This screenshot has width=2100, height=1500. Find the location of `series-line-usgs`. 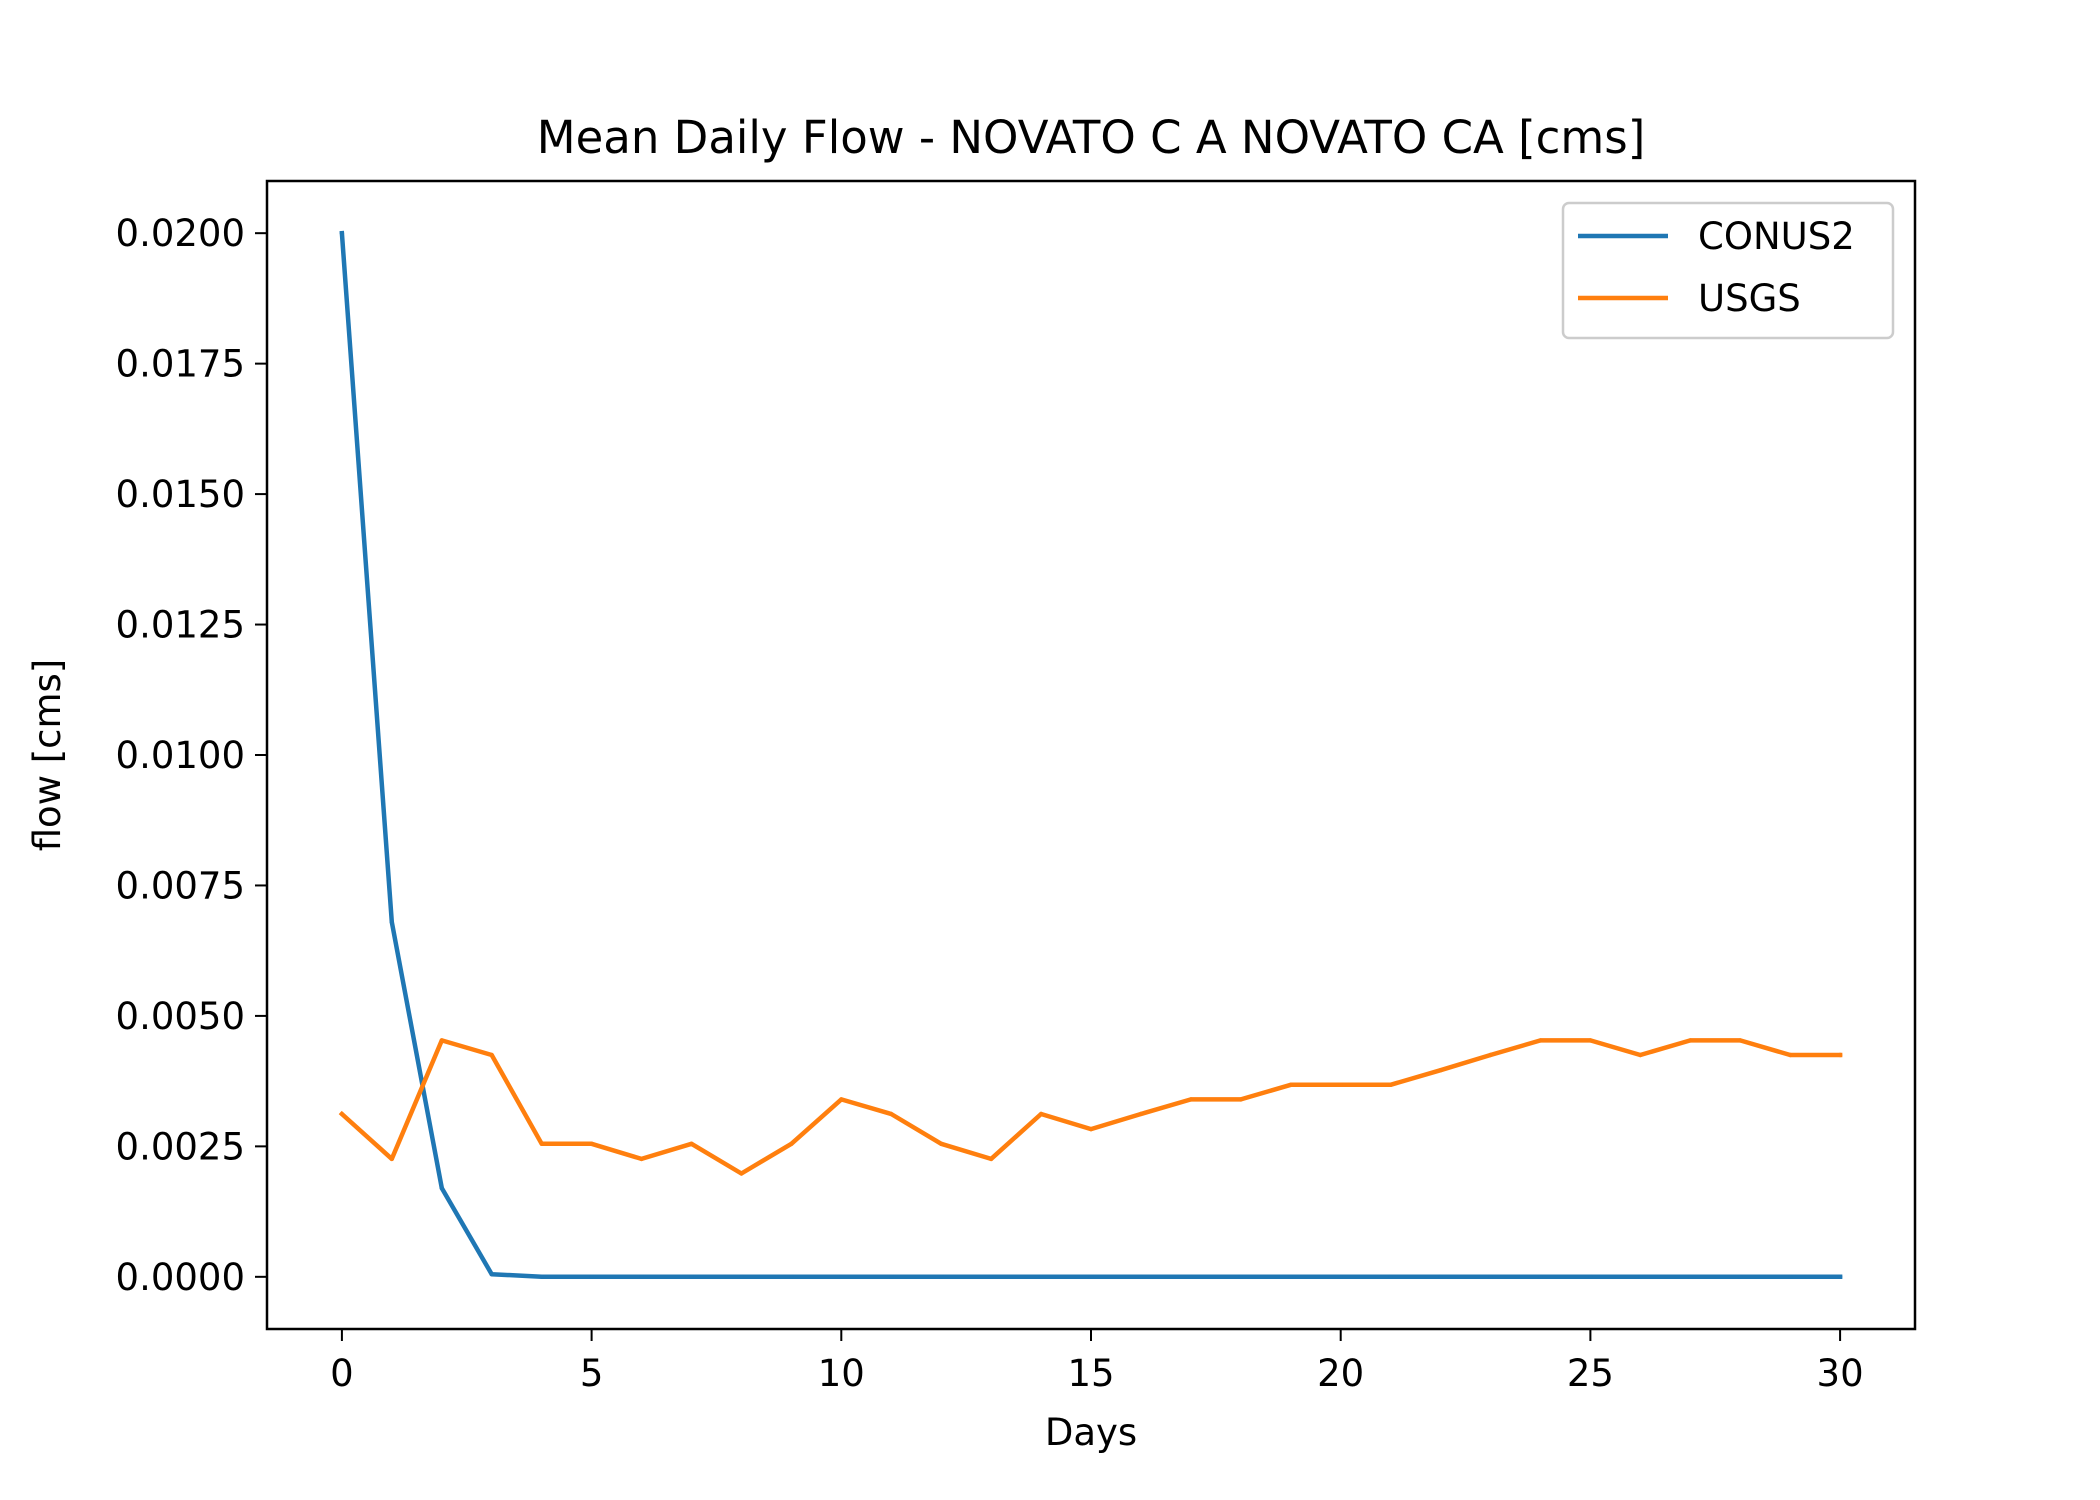

series-line-usgs is located at coordinates (1090, 1107).